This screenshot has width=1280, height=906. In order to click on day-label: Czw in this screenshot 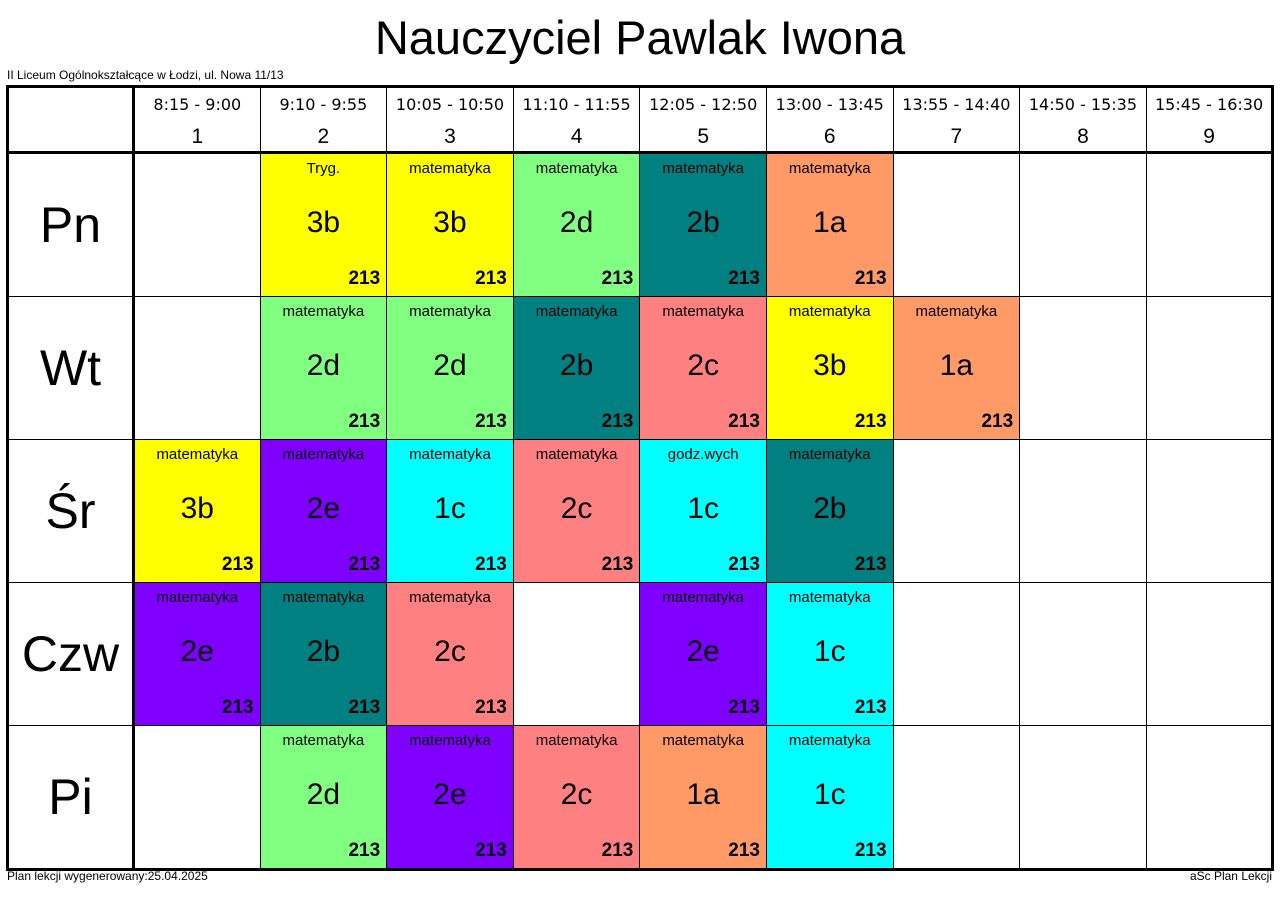, I will do `click(70, 654)`.